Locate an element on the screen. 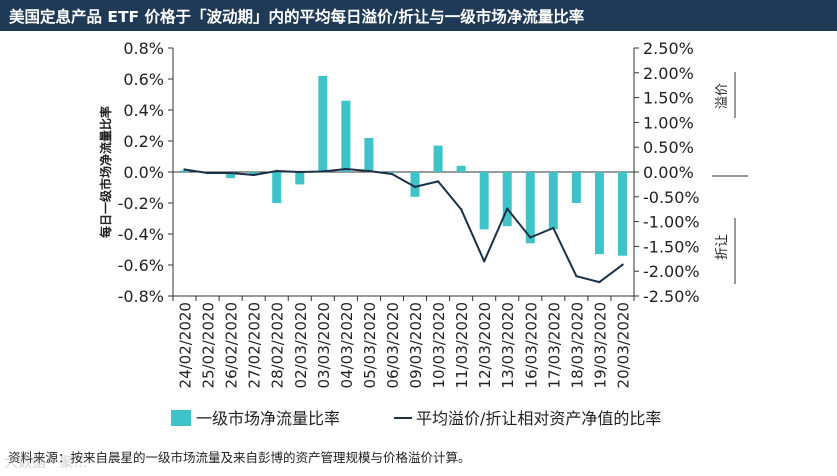  category-label: 03/03/2020 is located at coordinates (324, 345).